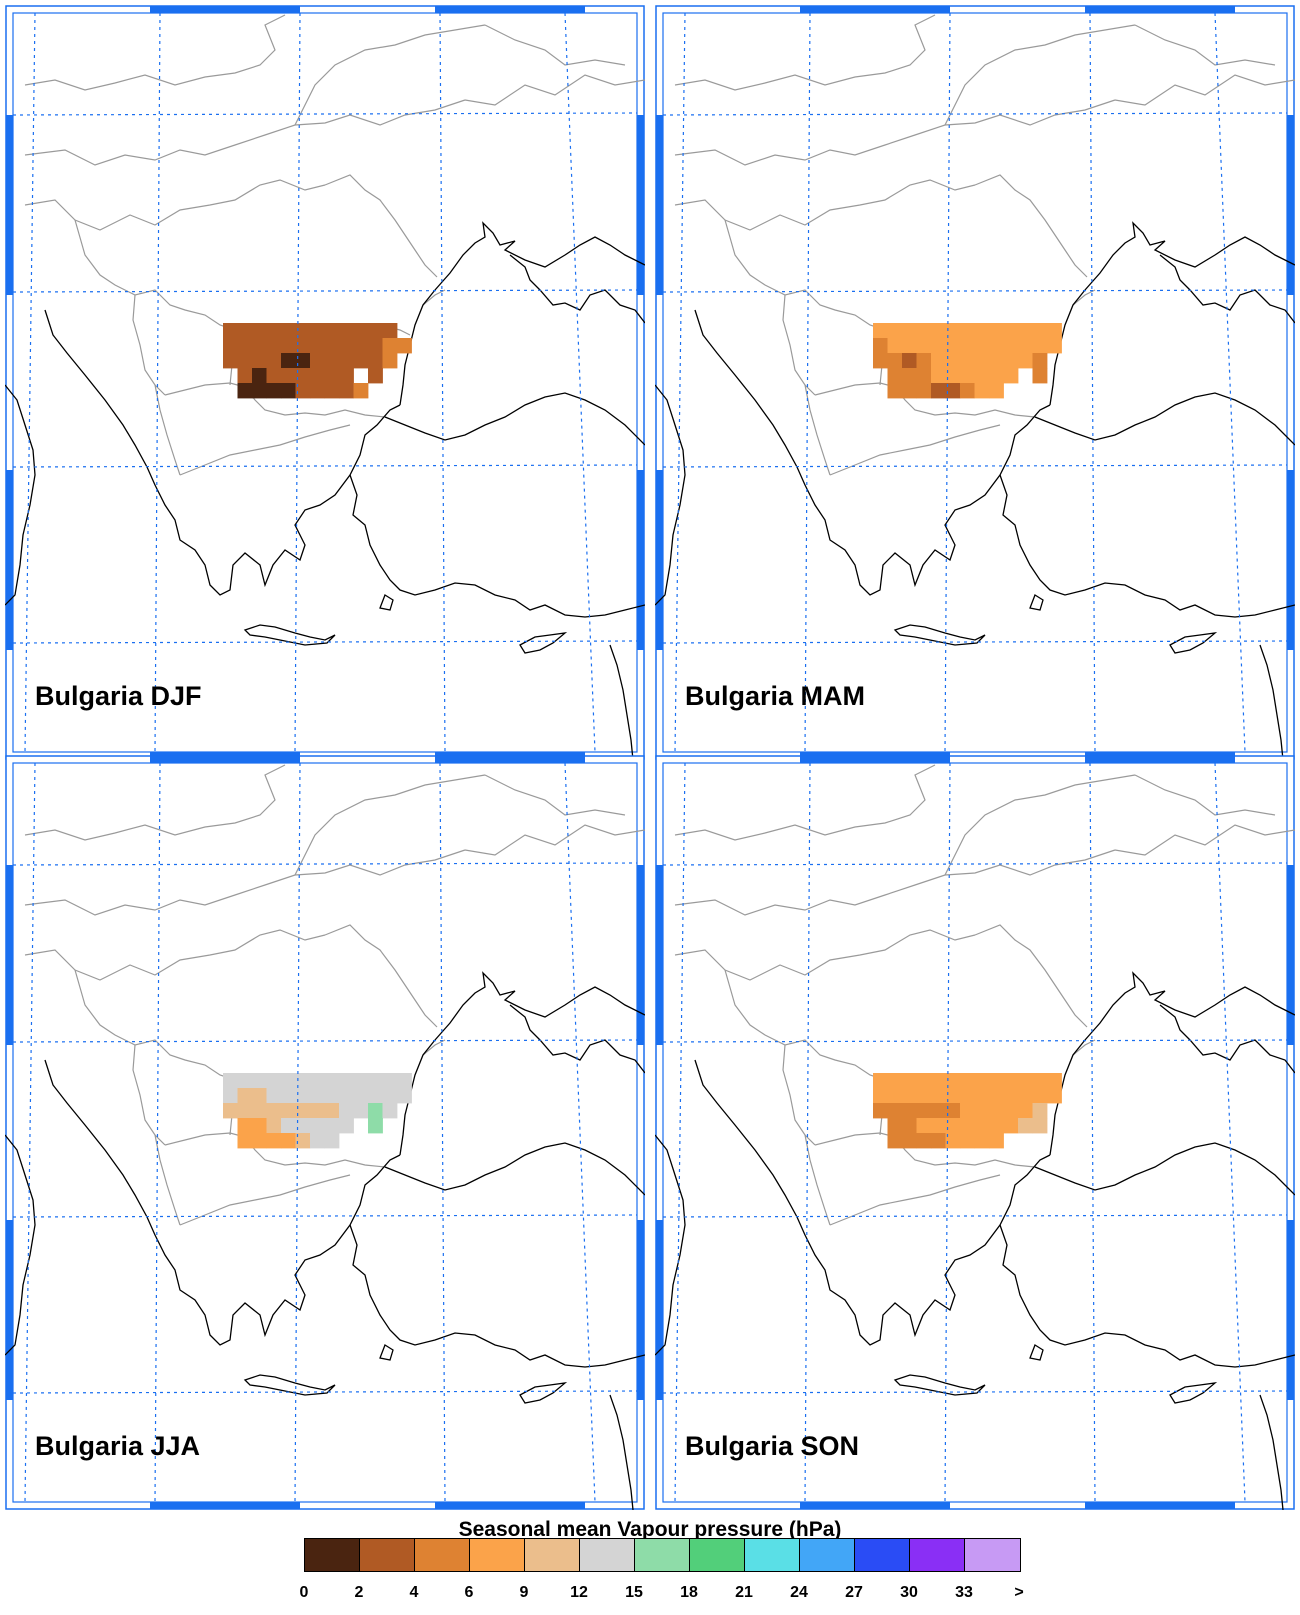  I want to click on legend-tick-label: 24, so click(799, 1592).